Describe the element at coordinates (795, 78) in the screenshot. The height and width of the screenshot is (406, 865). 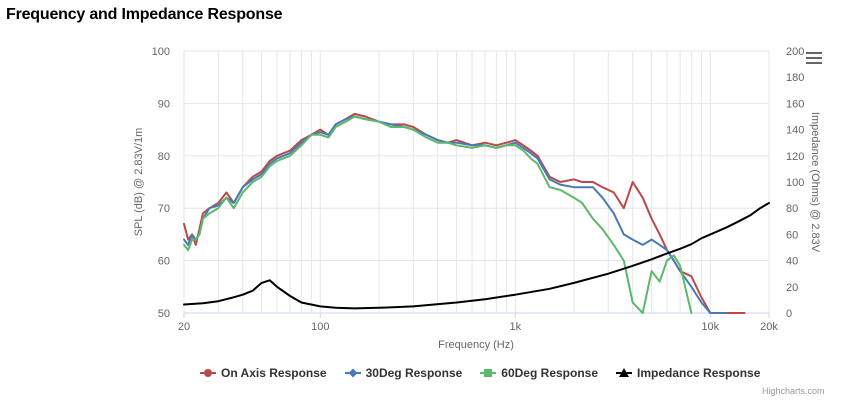
I see `y-right-tick-label: 180` at that location.